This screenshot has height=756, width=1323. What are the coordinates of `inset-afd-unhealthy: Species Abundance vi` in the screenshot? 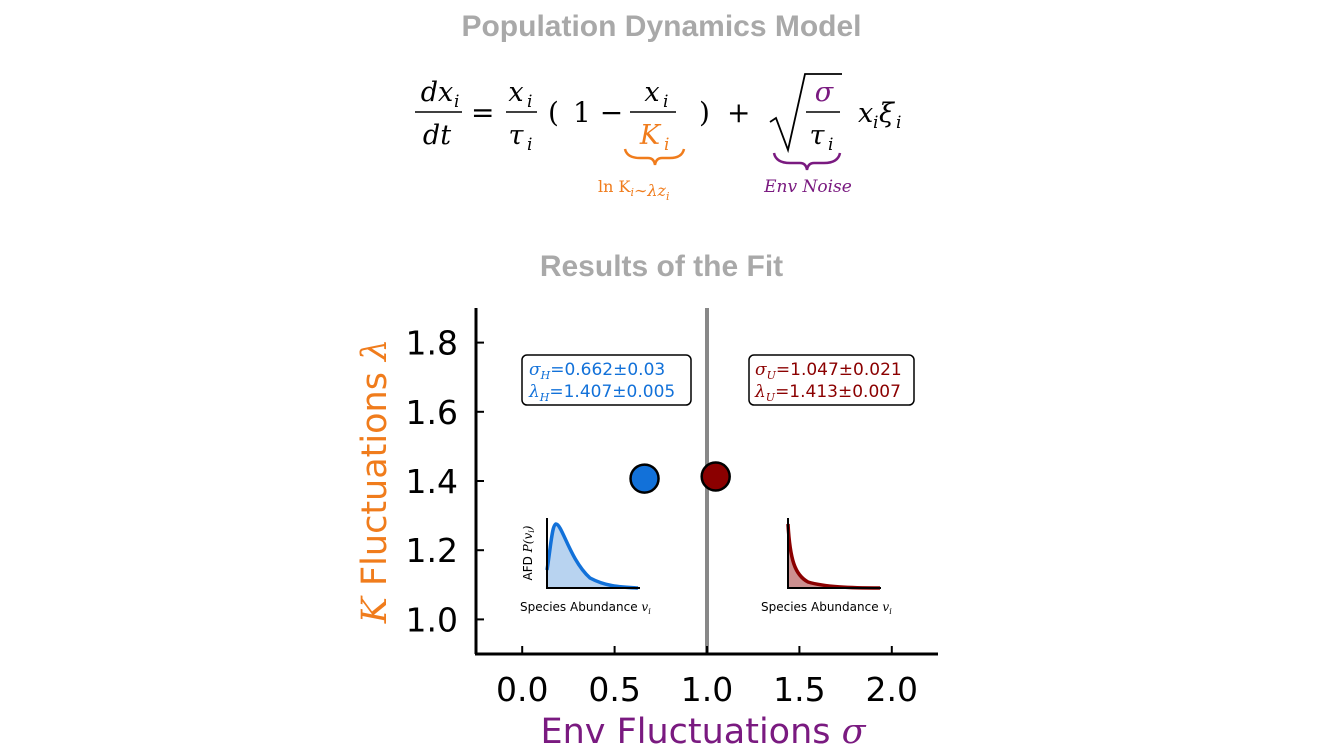 It's located at (826, 567).